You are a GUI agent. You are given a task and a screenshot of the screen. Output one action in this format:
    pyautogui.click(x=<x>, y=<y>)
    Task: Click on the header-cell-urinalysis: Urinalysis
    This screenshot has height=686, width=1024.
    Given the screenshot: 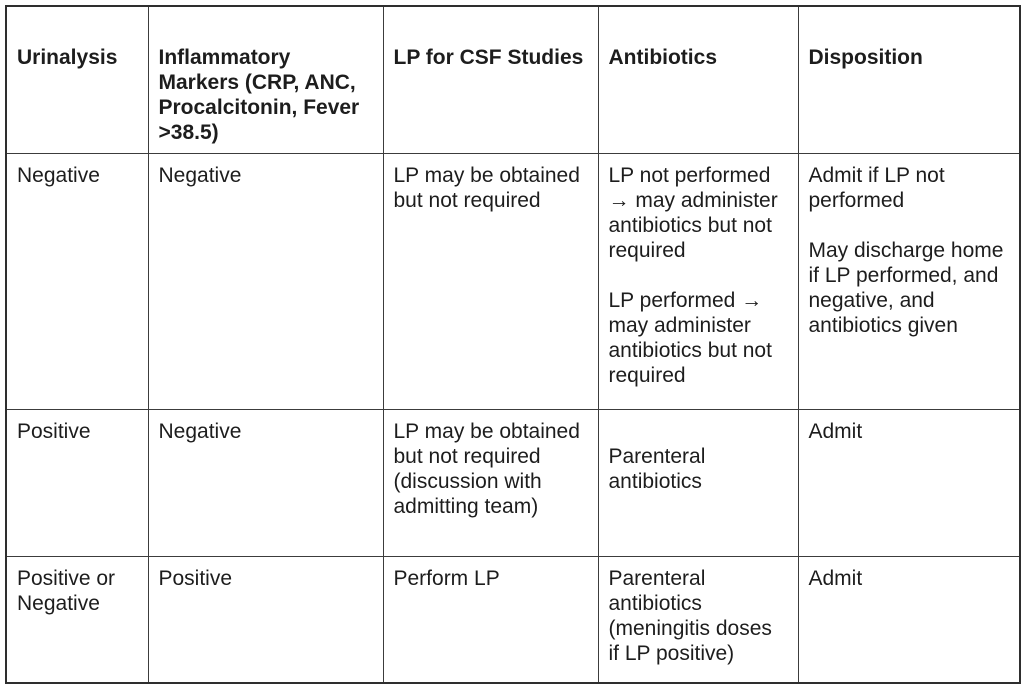 What is the action you would take?
    pyautogui.click(x=77, y=79)
    